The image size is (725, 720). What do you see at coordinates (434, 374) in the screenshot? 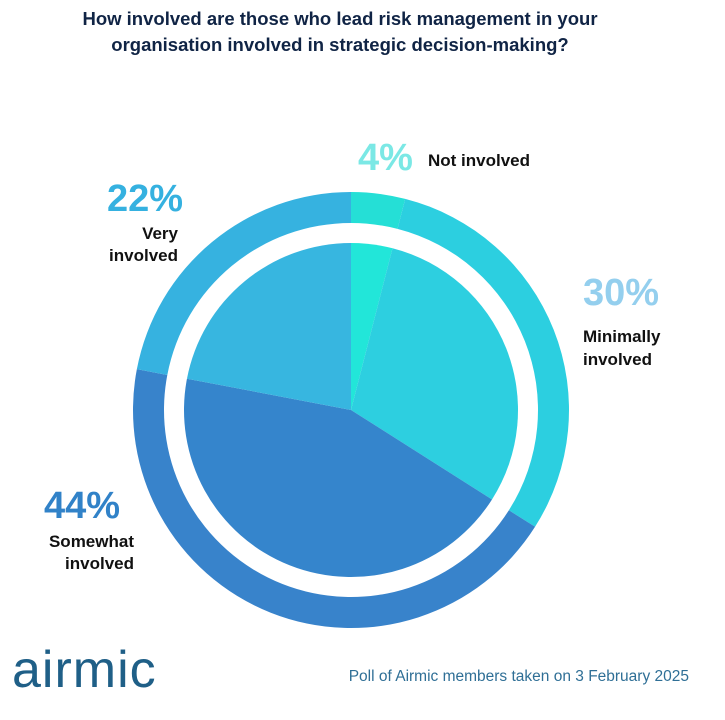
I see `pie-slice-minimally-involved` at bounding box center [434, 374].